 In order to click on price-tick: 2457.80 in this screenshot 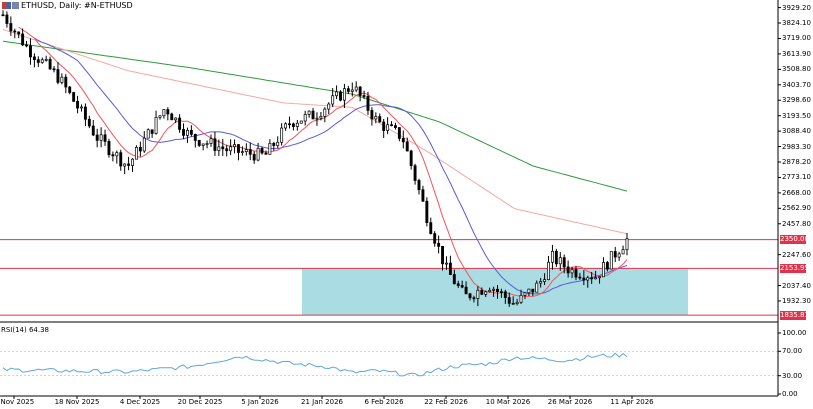, I will do `click(796, 223)`.